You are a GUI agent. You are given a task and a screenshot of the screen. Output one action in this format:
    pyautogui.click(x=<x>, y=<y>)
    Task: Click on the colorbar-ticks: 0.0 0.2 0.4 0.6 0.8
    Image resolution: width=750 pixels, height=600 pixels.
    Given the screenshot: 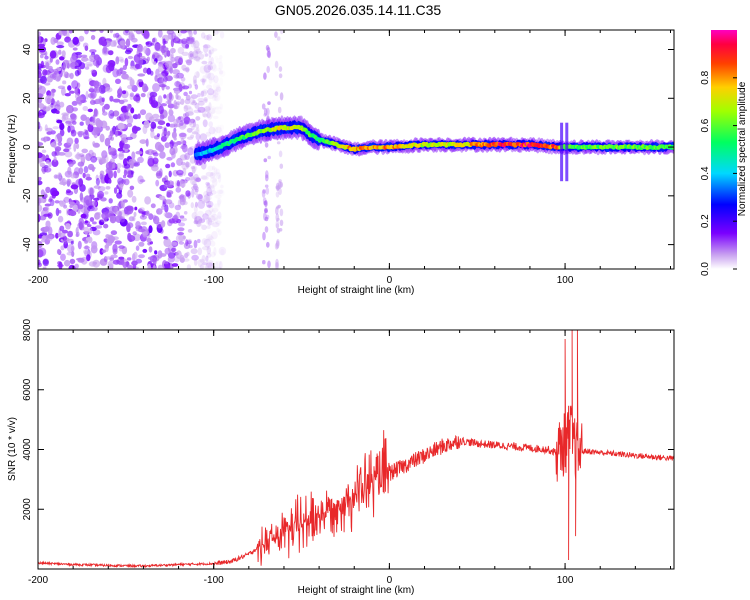 What is the action you would take?
    pyautogui.click(x=718, y=173)
    